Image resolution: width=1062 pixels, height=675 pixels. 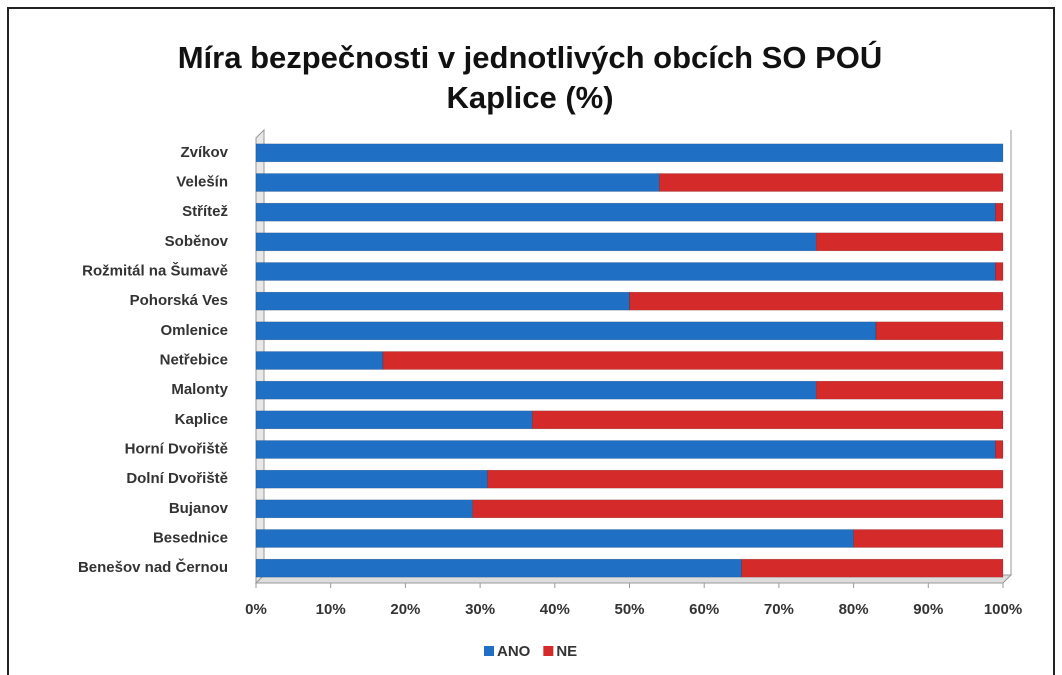 I want to click on x-tick-label: 90%, so click(x=928, y=609).